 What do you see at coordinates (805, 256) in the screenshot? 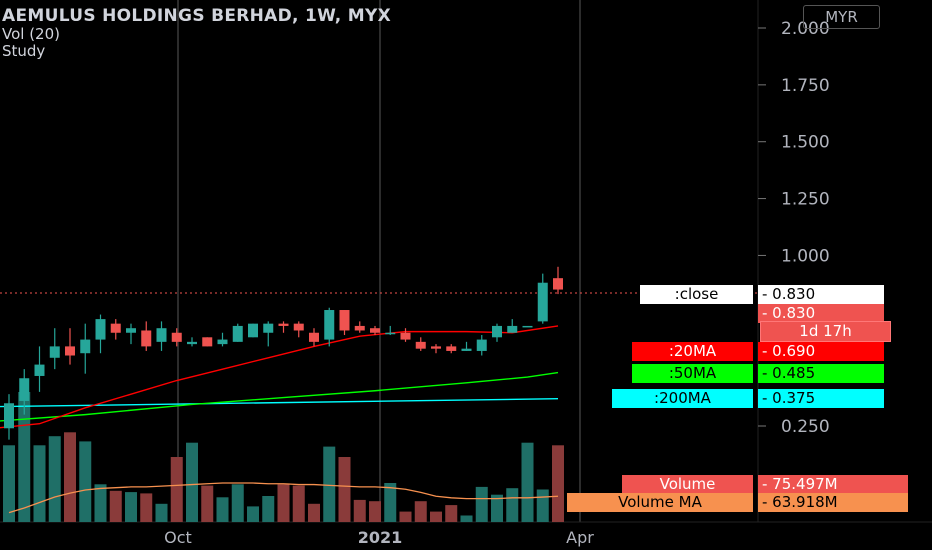
I see `y-tick-label: 1.000` at bounding box center [805, 256].